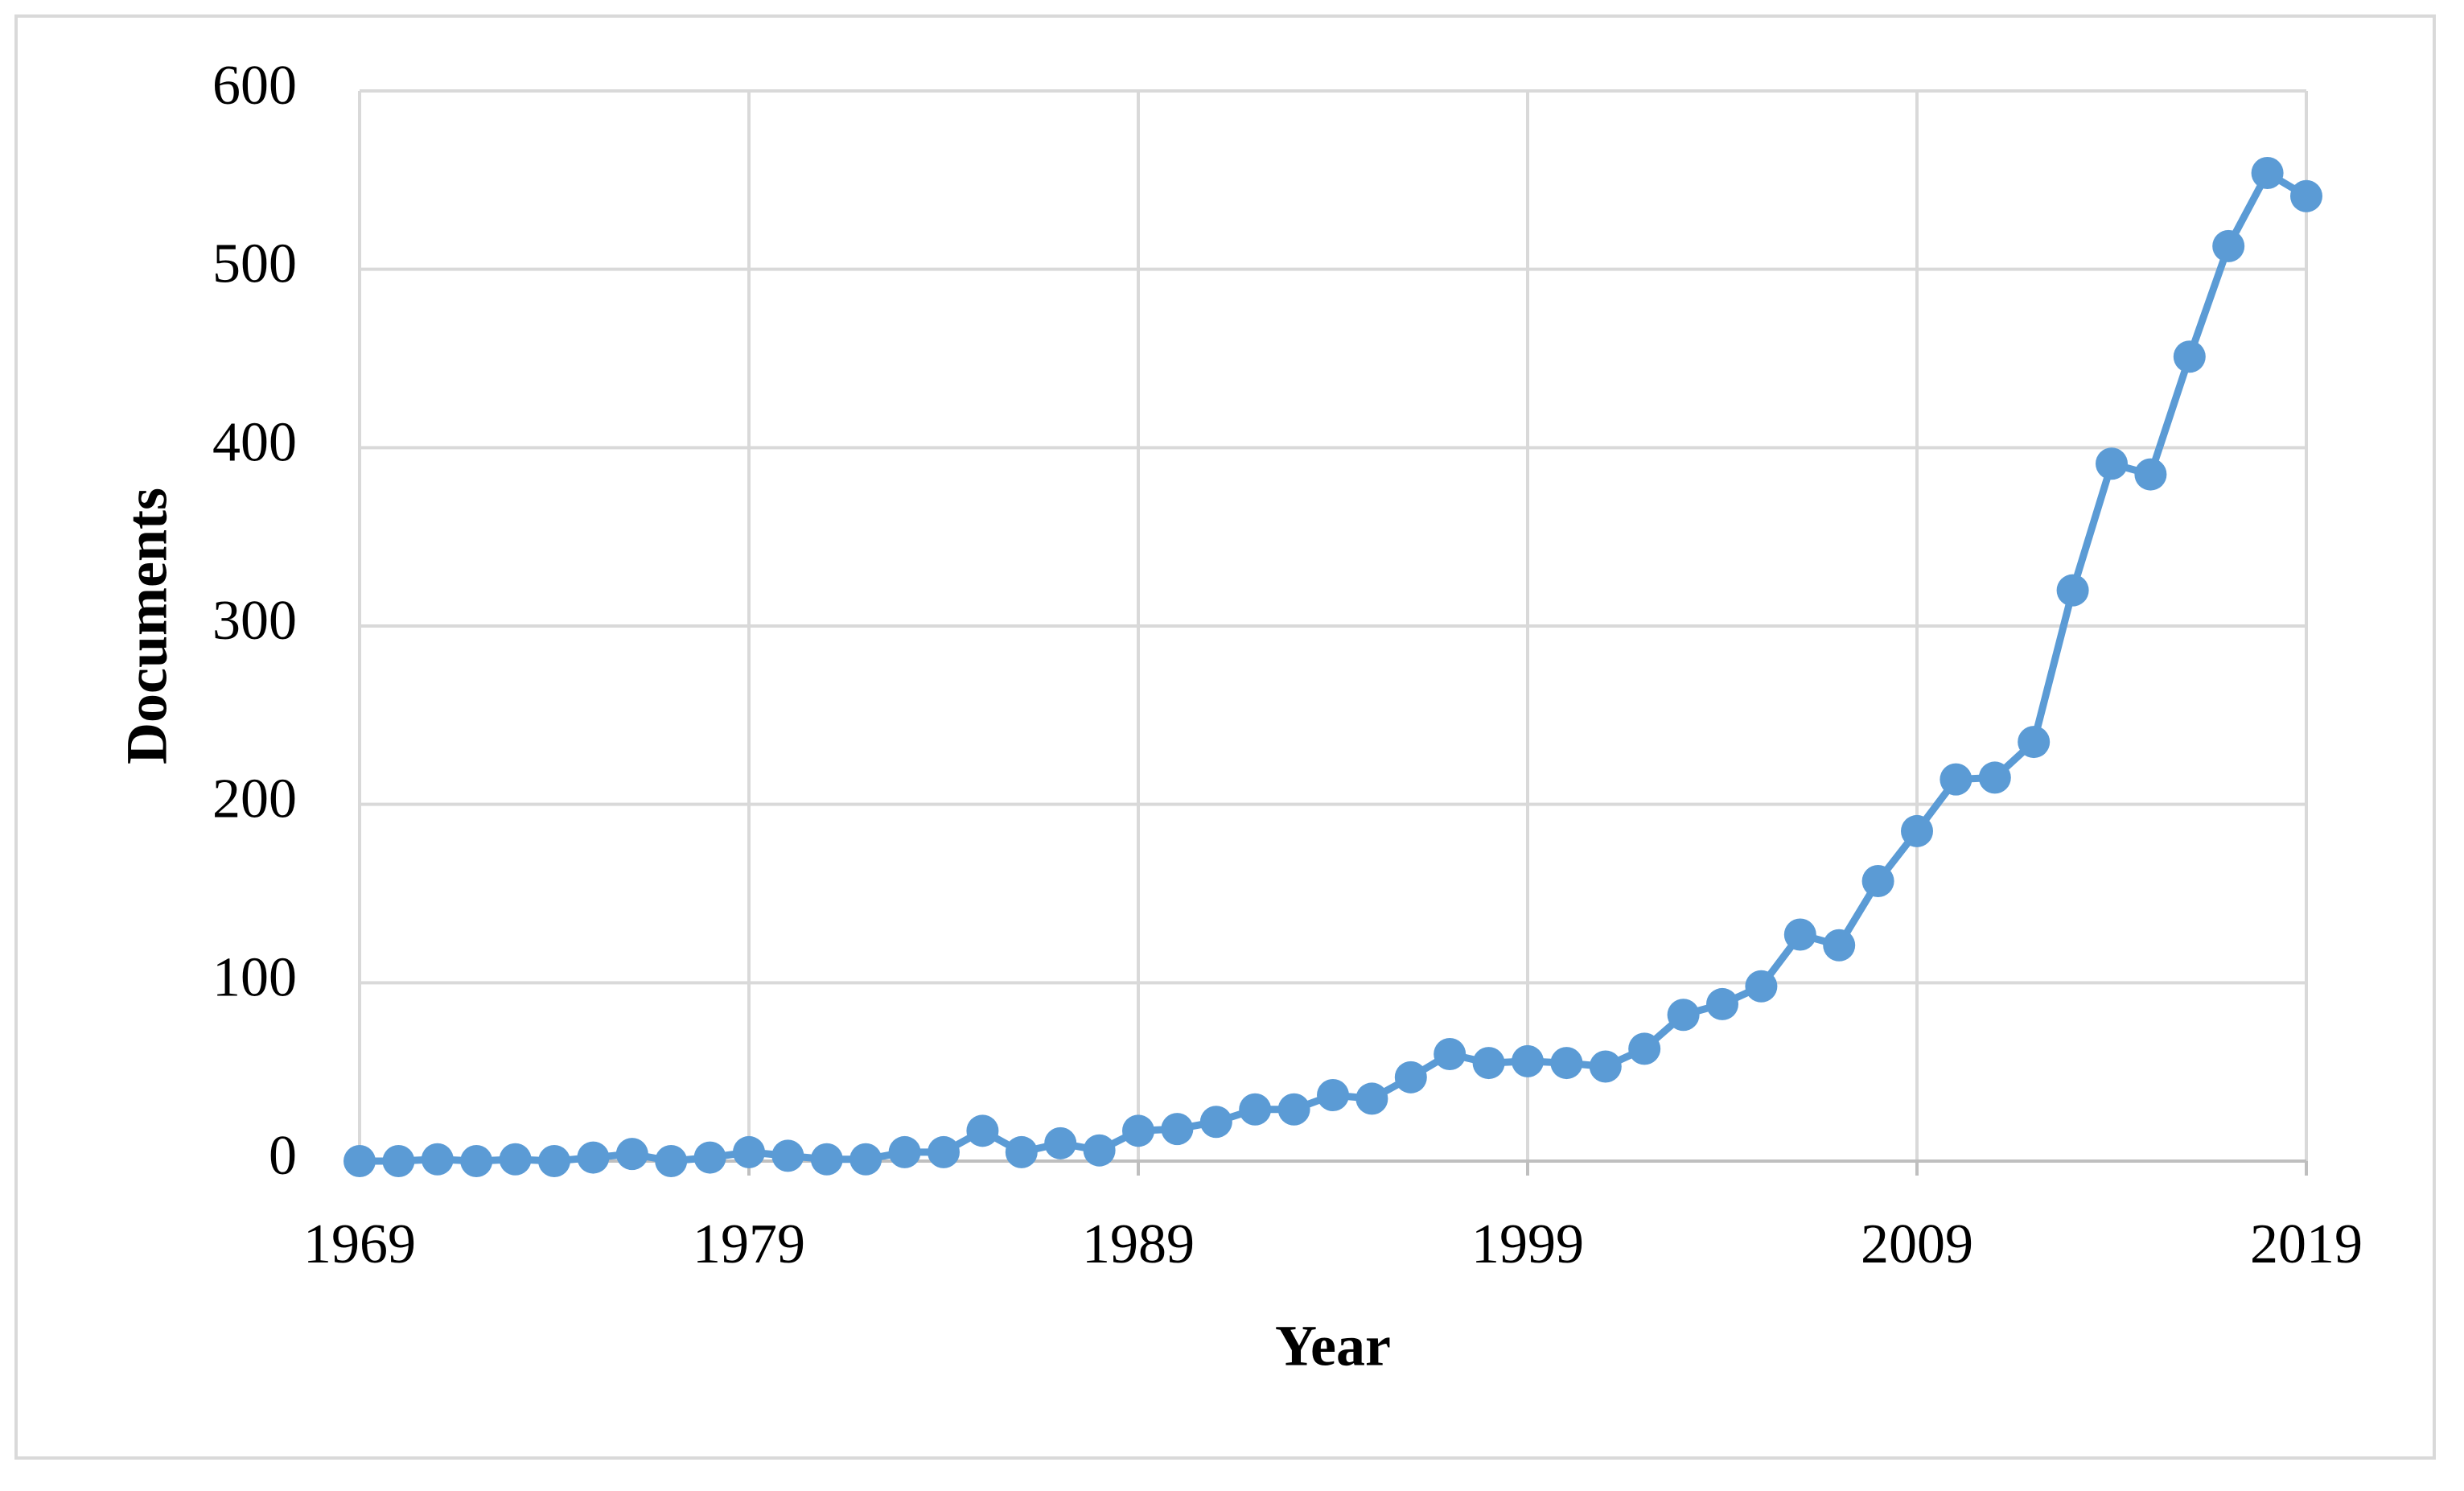 This screenshot has height=1491, width=2464. I want to click on y-tick-label: 300, so click(254, 621).